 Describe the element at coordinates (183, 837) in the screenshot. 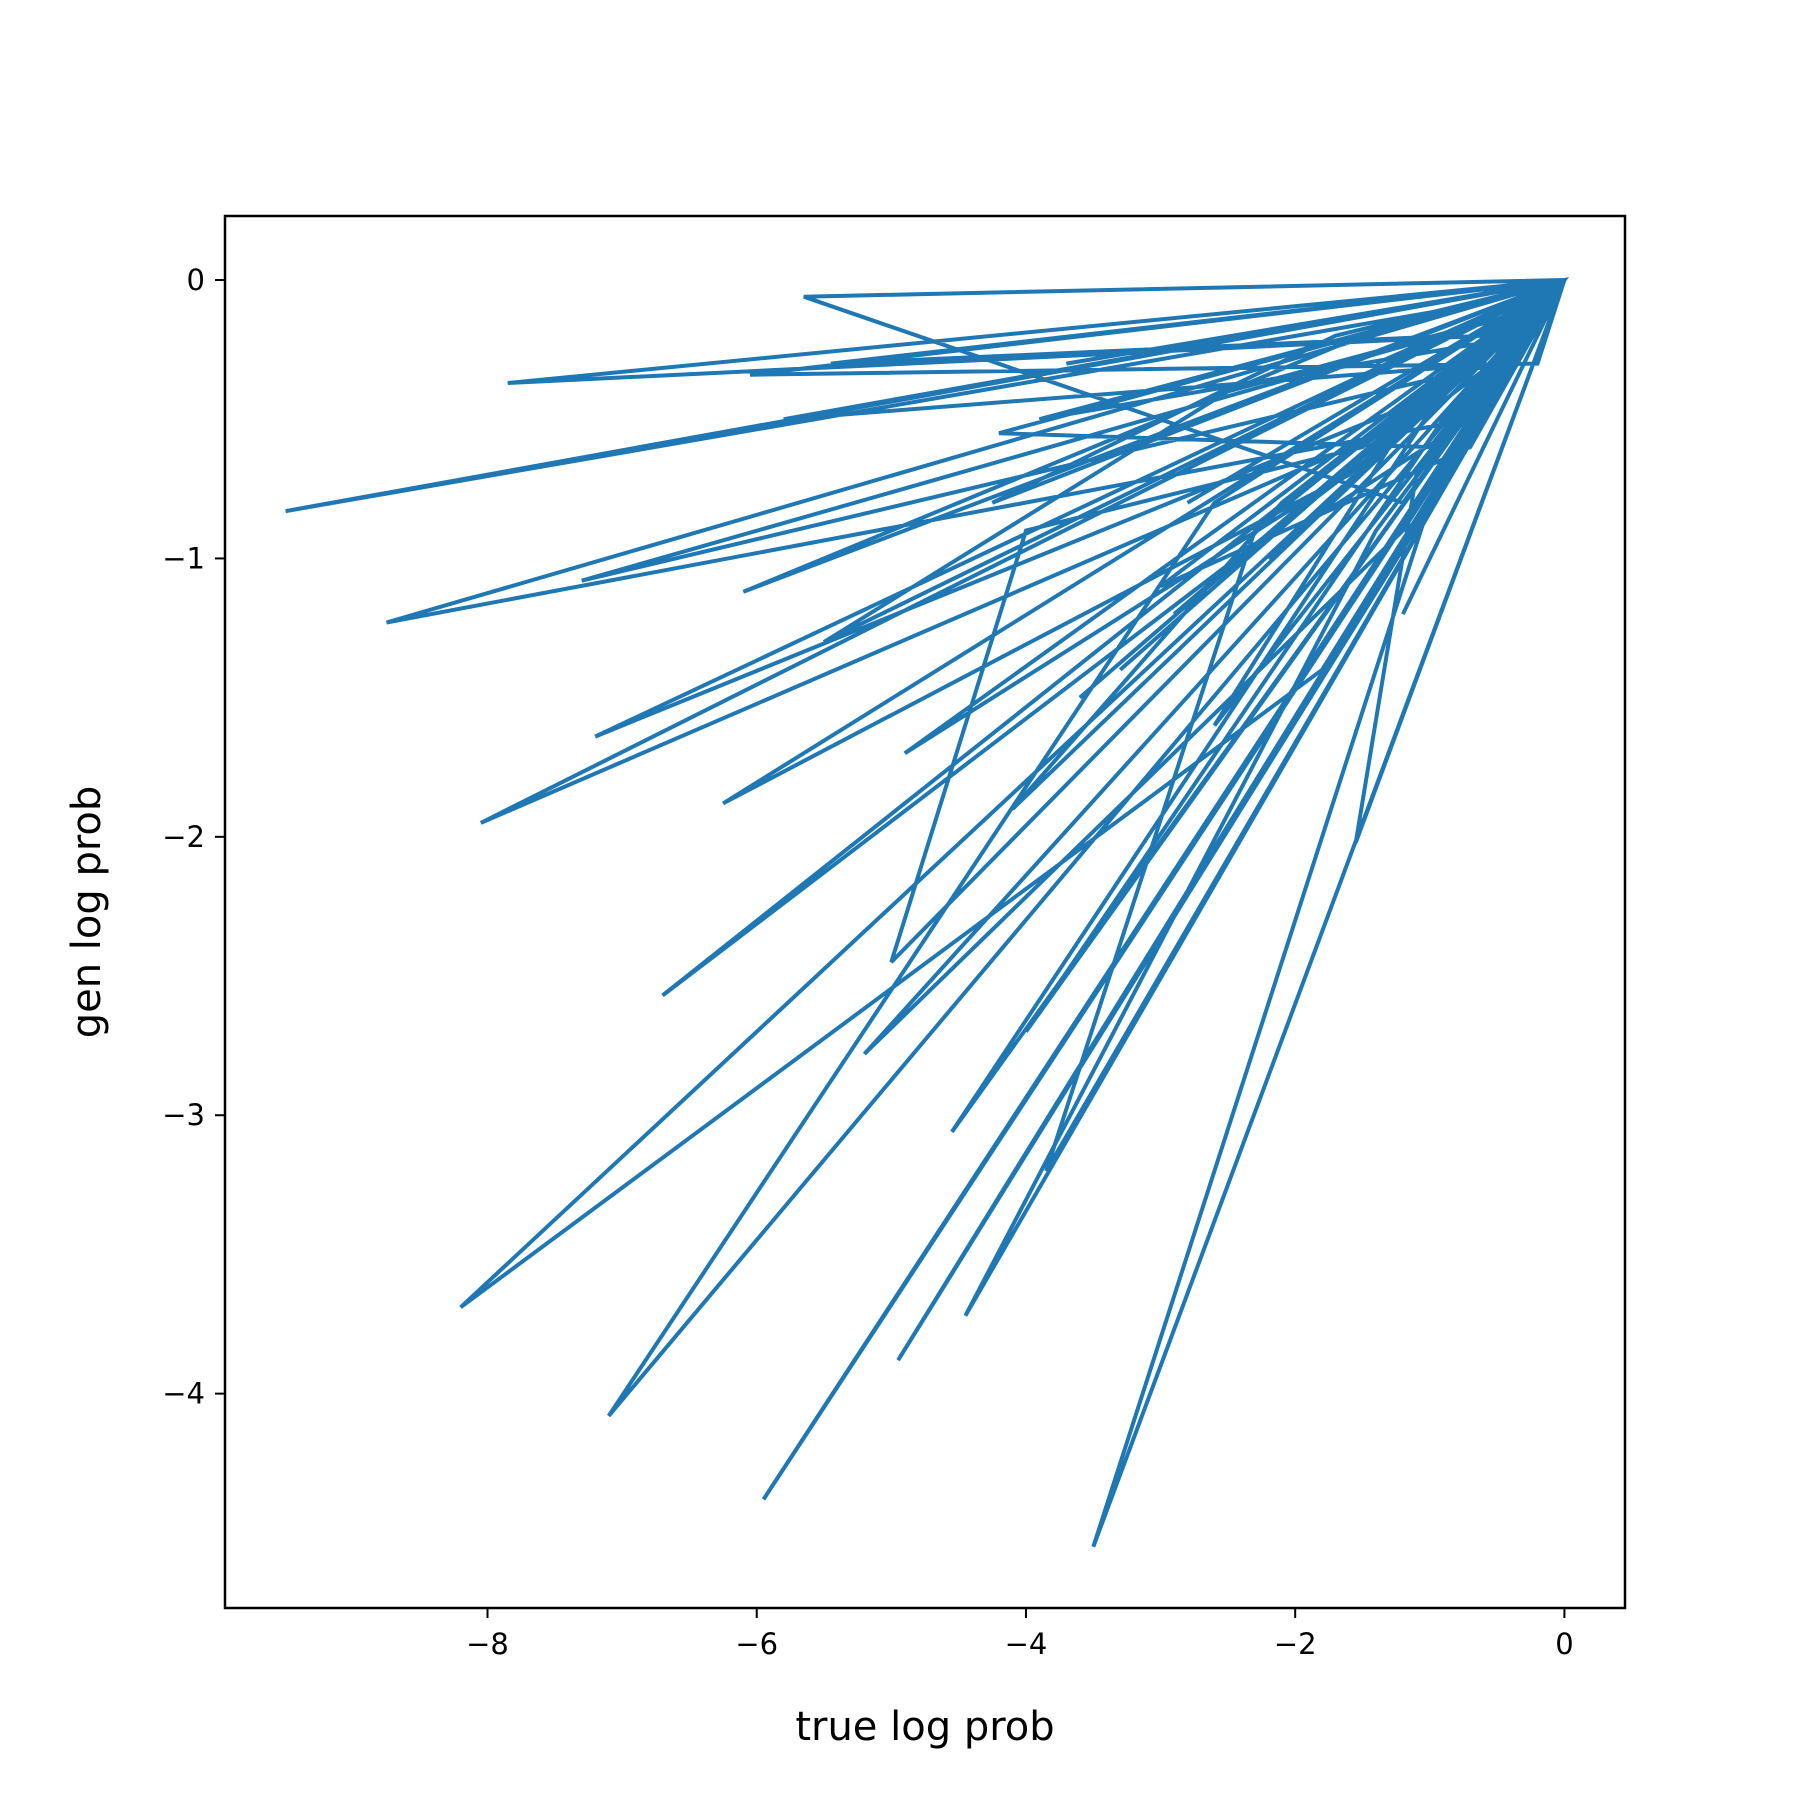

I see `y-tick-label: −2` at that location.